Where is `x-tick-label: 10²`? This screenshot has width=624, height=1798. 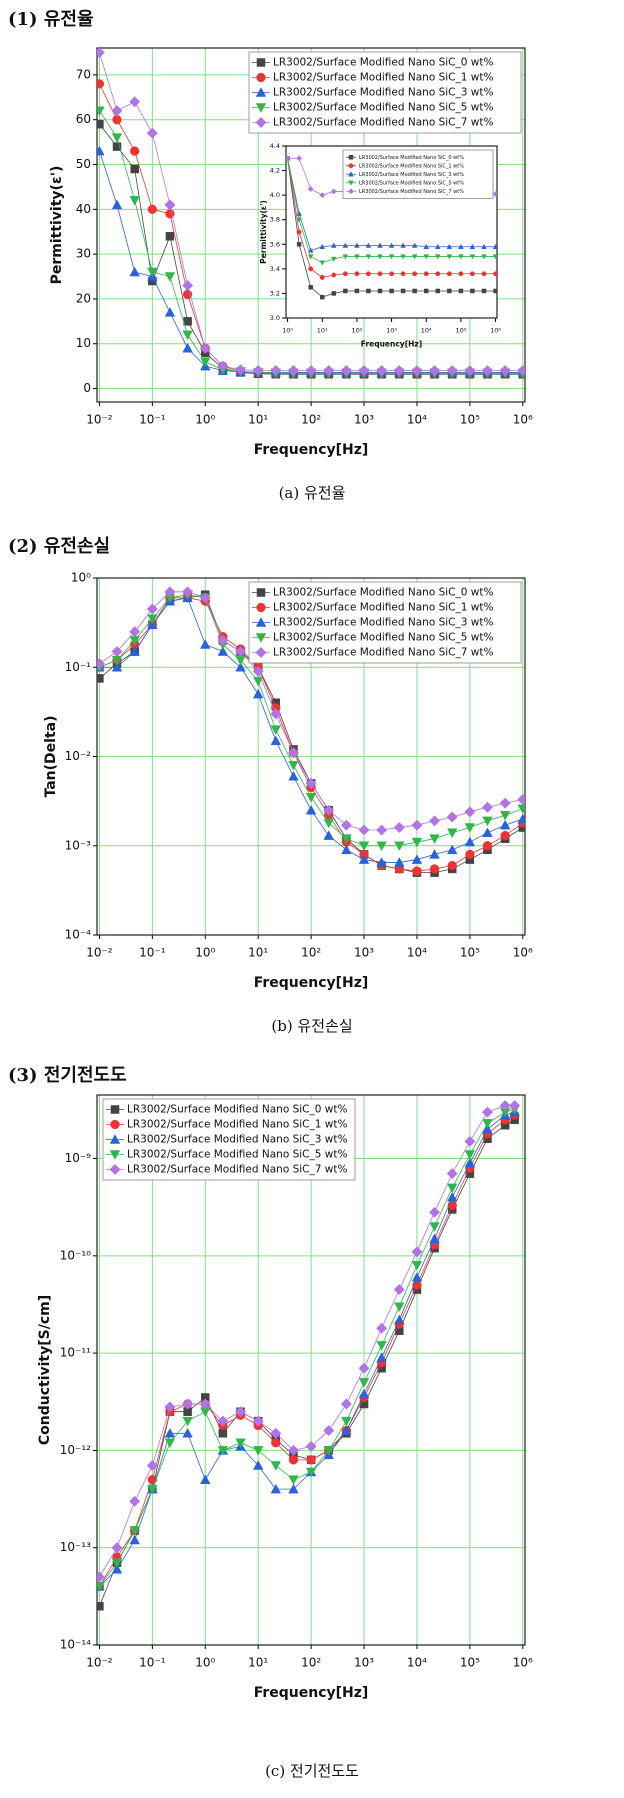
x-tick-label: 10² is located at coordinates (311, 1663).